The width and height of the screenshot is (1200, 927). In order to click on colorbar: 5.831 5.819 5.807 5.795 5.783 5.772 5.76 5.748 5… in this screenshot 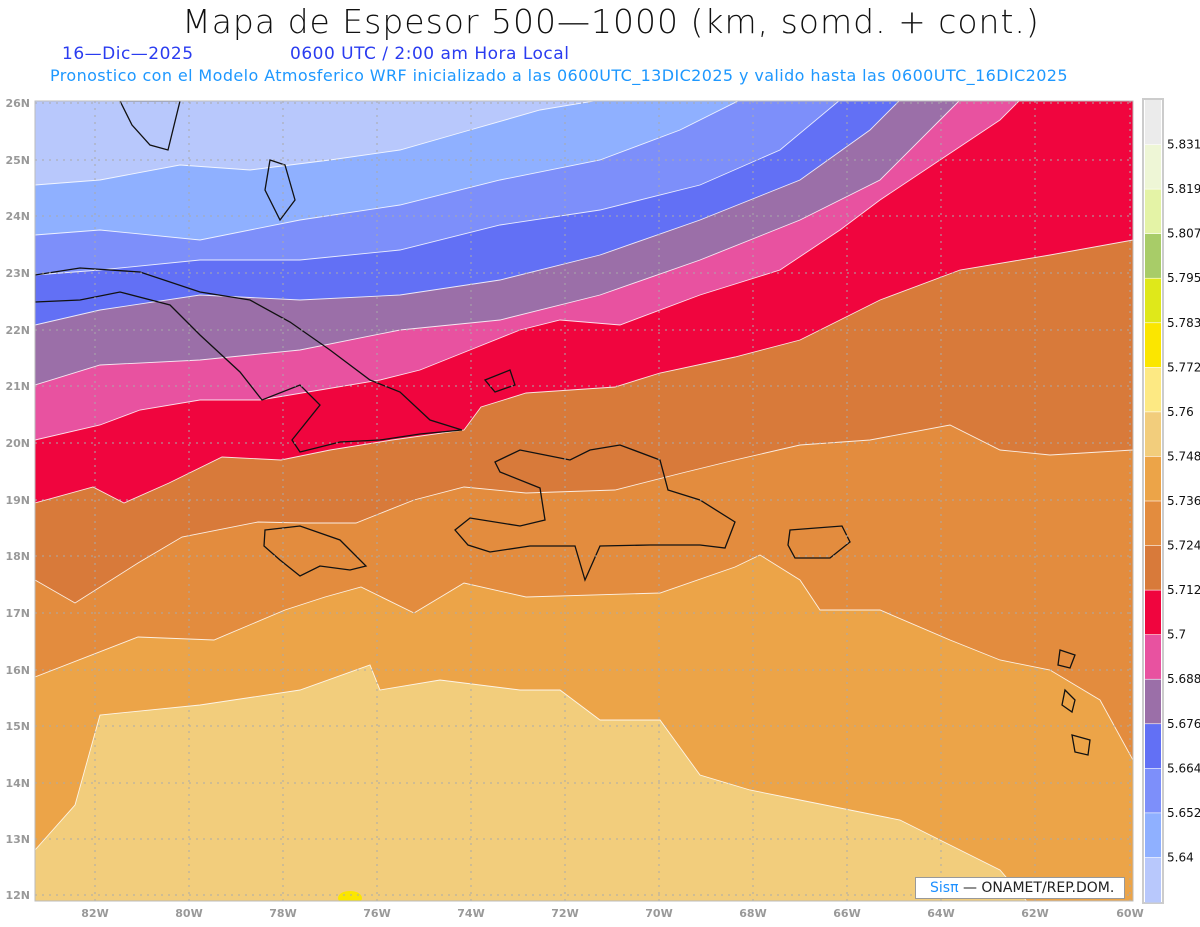, I will do `click(1171, 501)`.